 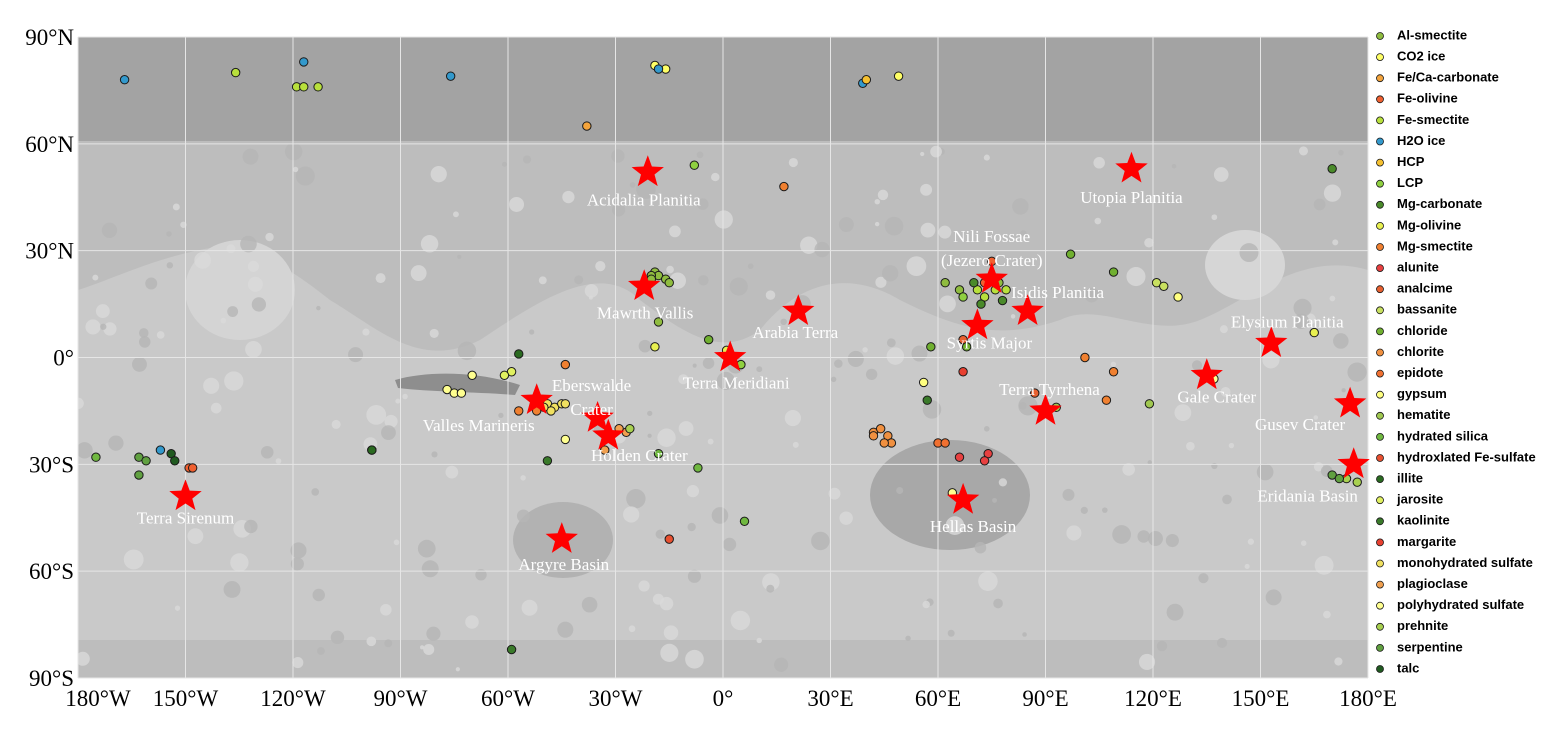 I want to click on legend-label: Fe-olivine, so click(x=1427, y=98).